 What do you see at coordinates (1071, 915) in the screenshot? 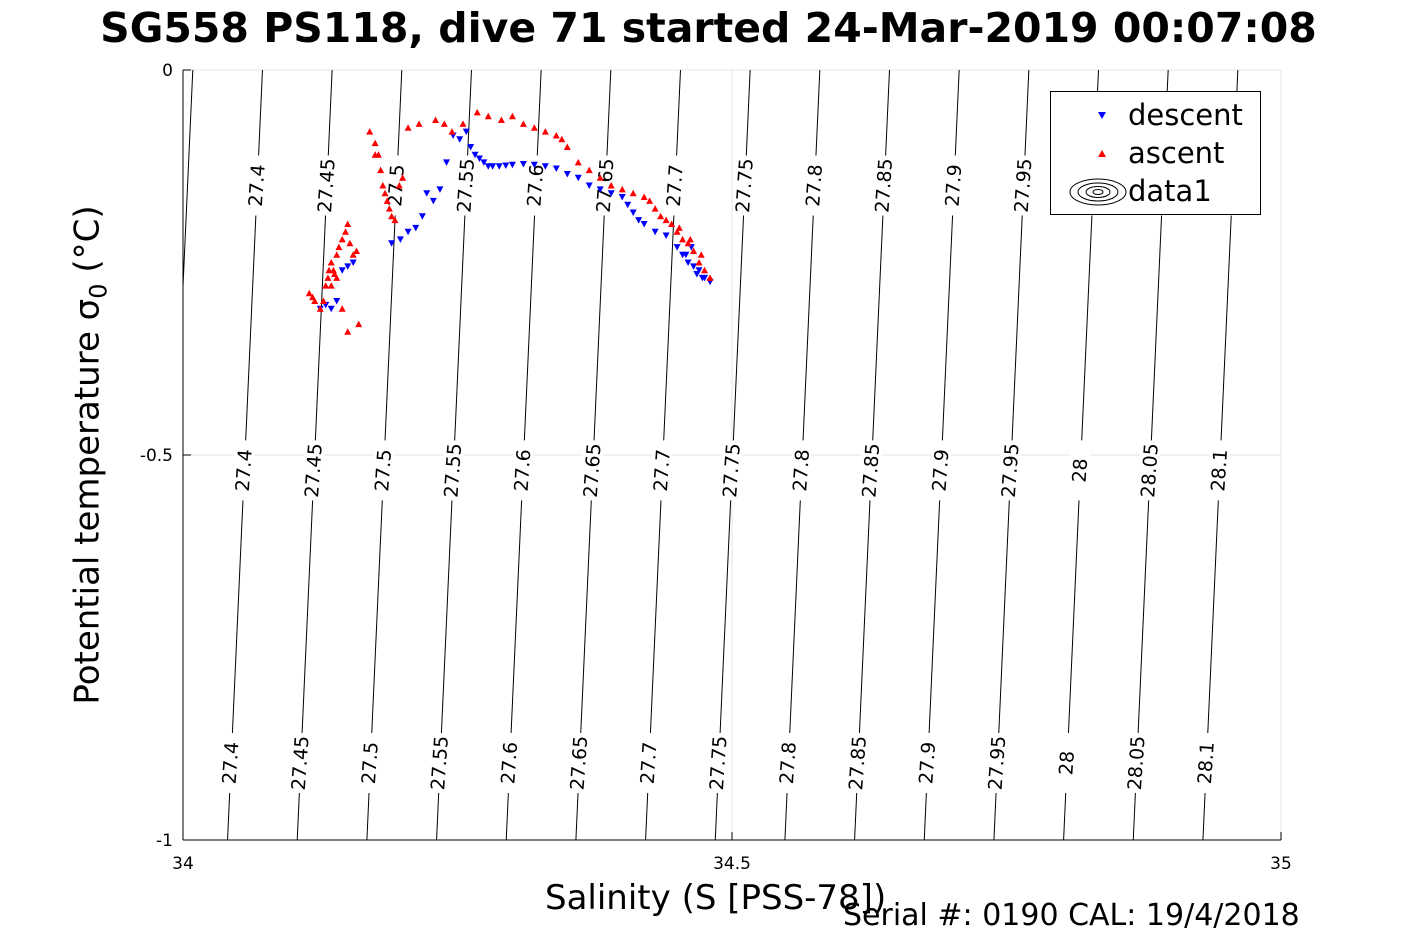
I see `serial-cal-footer: Serial #: 0190 CAL: 19/4/2018` at bounding box center [1071, 915].